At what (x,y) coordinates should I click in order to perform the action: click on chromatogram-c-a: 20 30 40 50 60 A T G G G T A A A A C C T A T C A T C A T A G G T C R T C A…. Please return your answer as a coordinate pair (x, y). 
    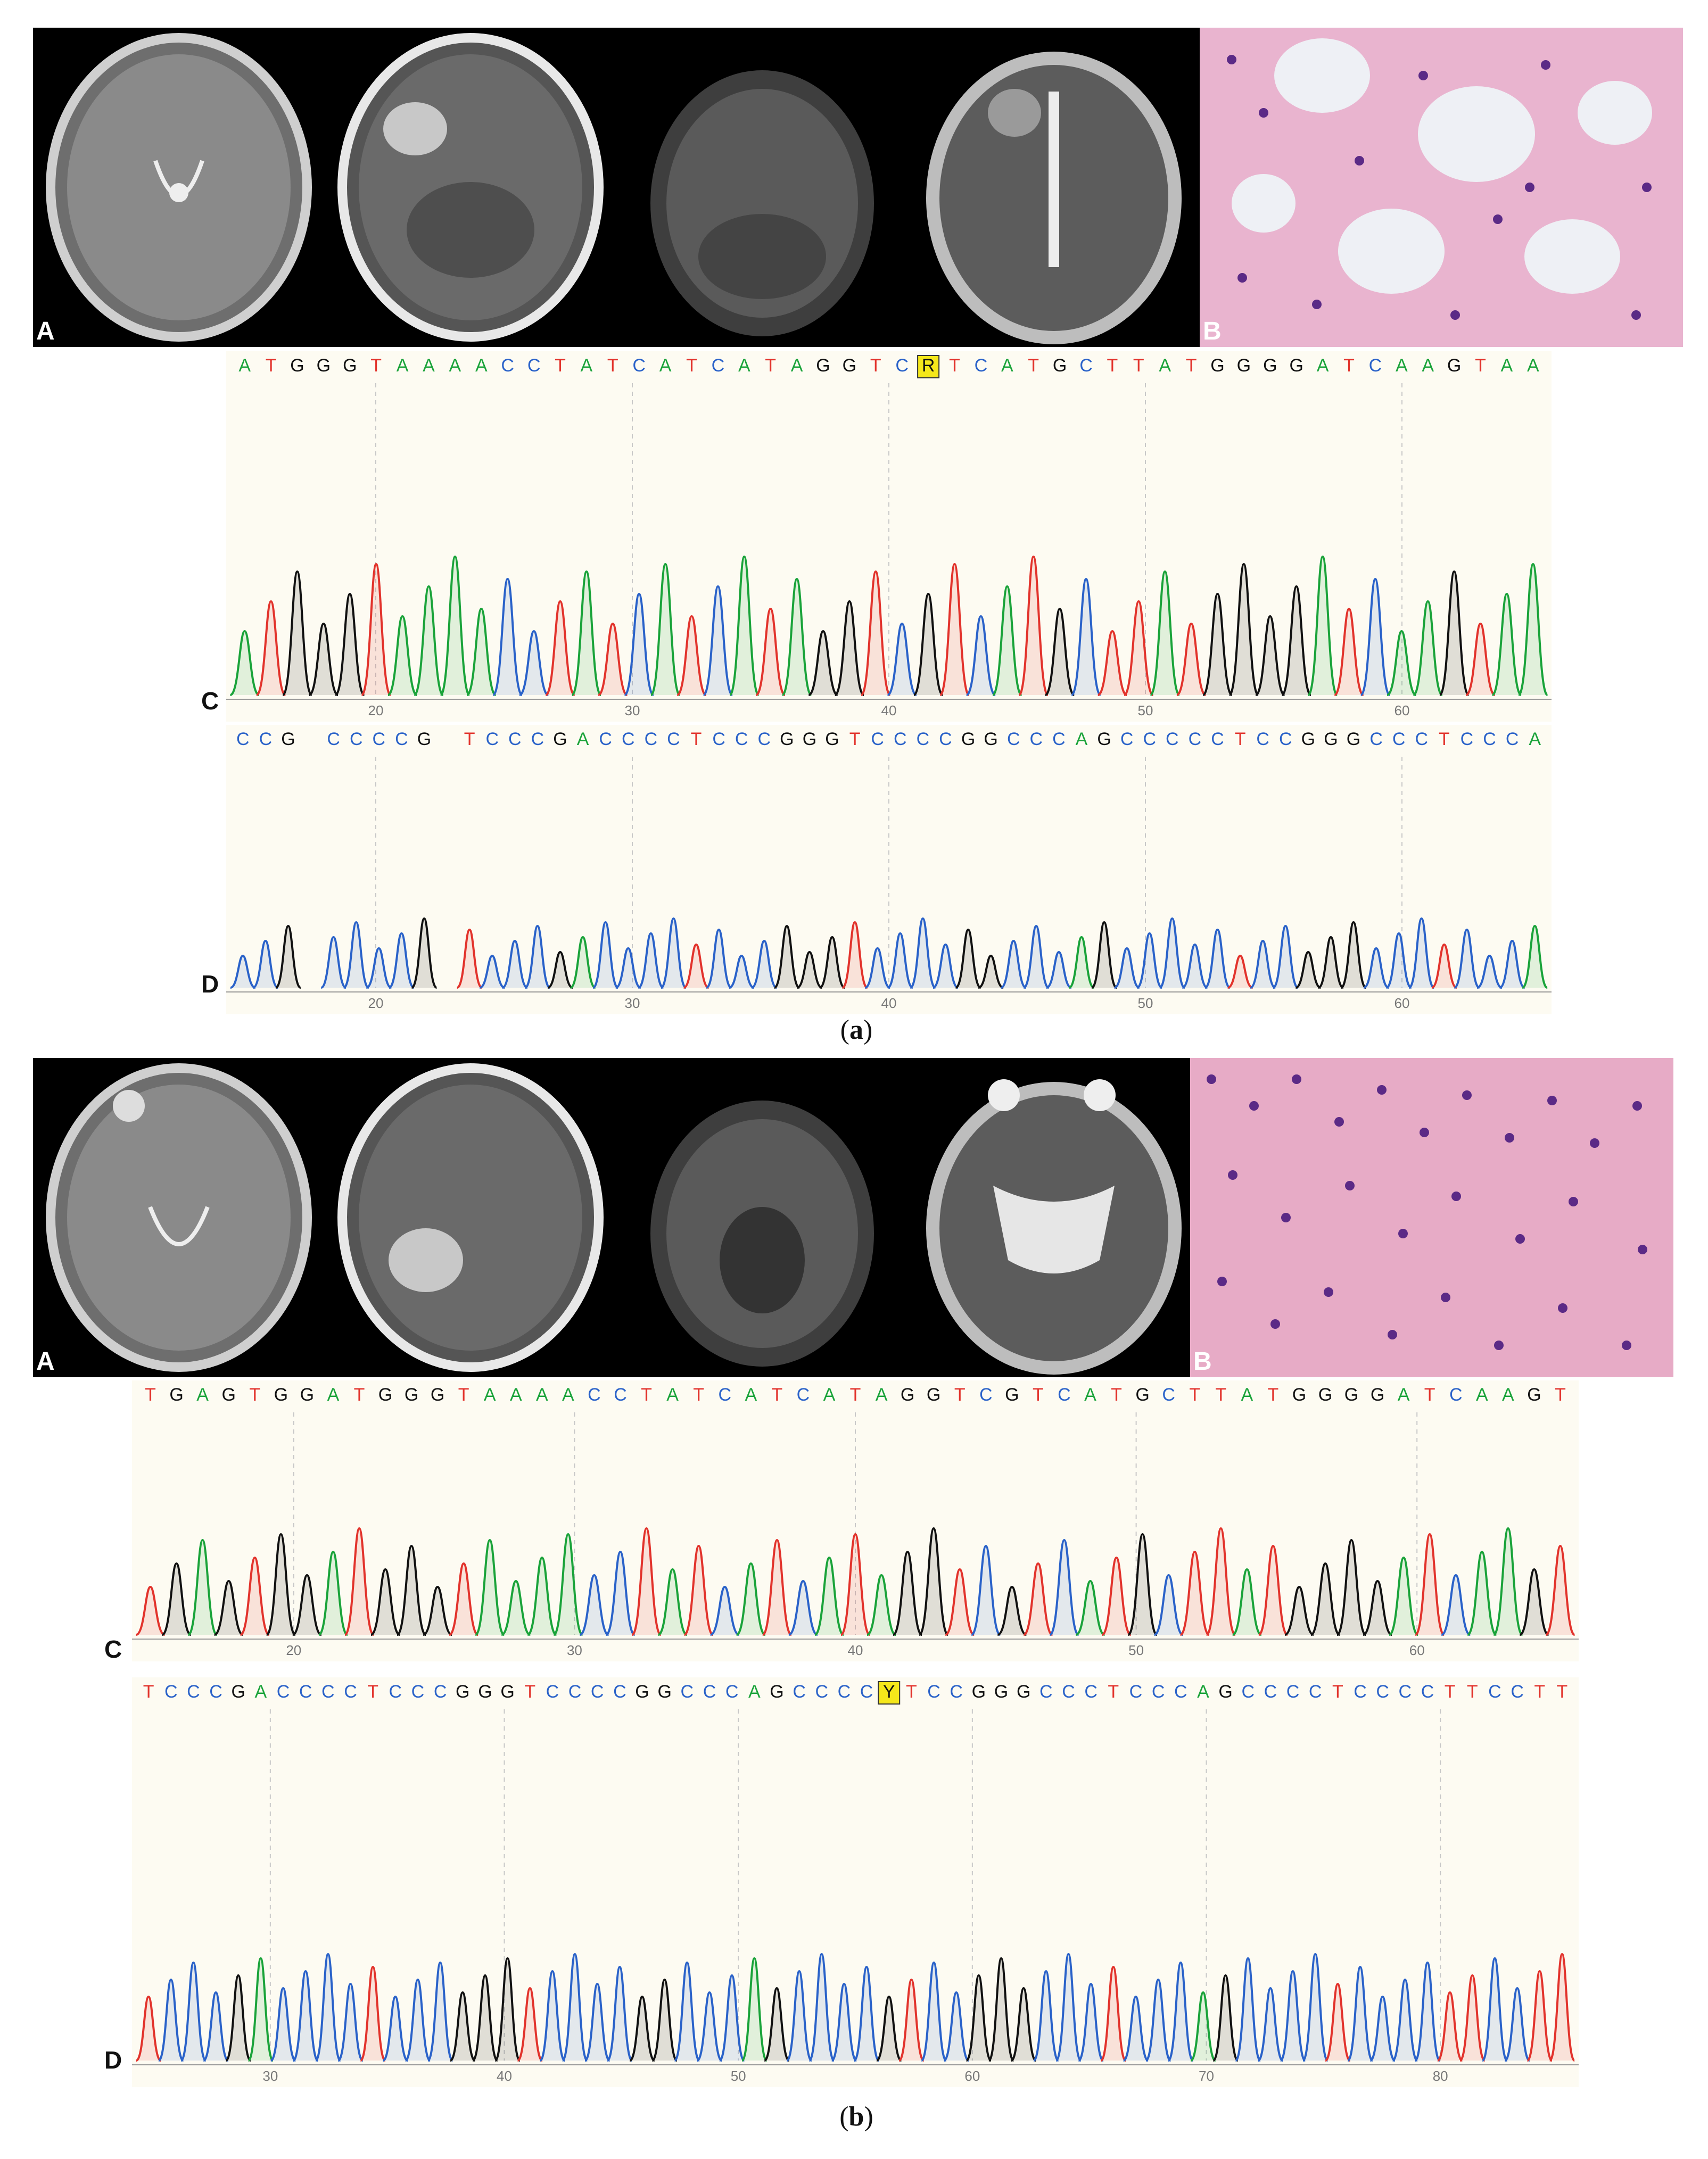
    Looking at the image, I should click on (889, 536).